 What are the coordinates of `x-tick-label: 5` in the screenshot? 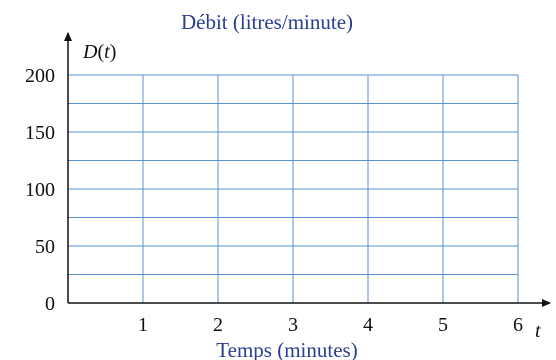 It's located at (443, 325).